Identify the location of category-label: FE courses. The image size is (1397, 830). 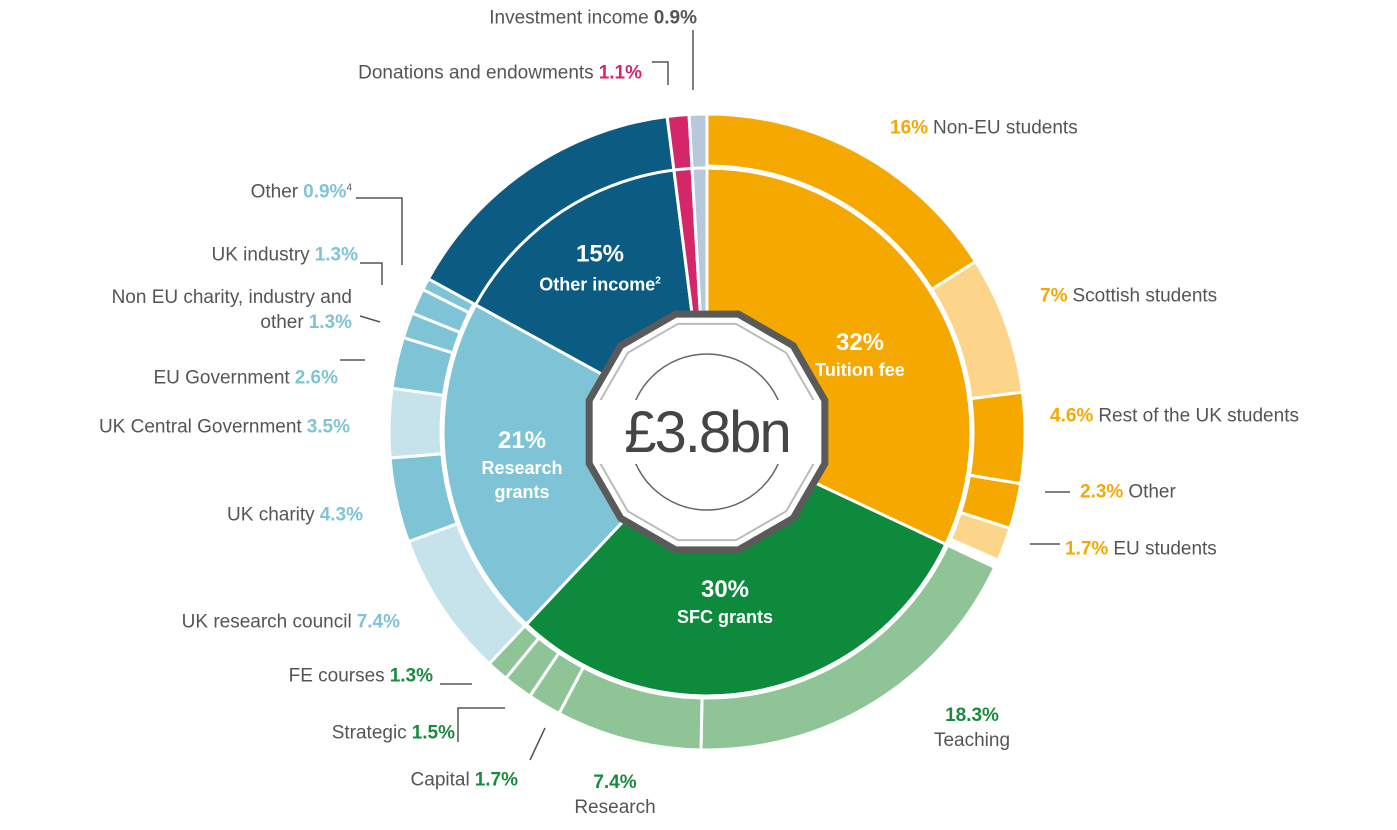
(336, 676).